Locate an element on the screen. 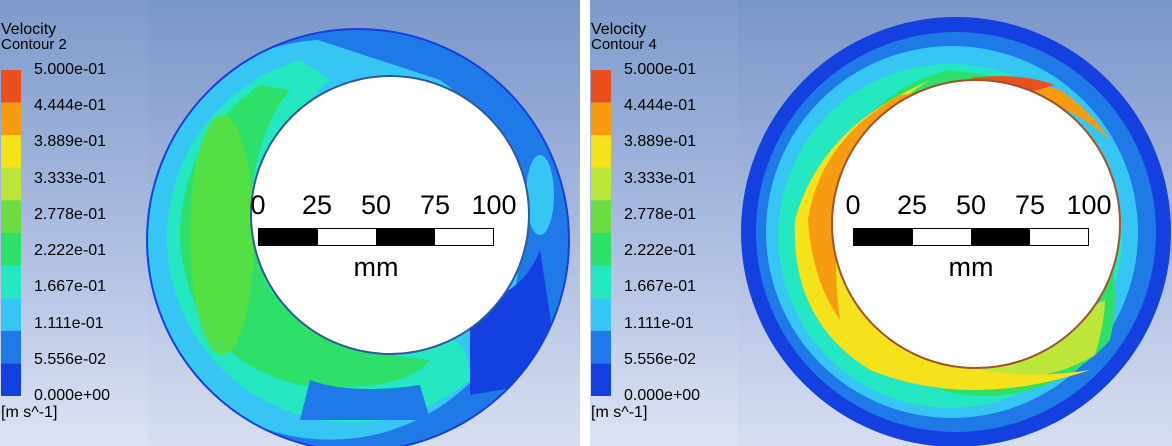  legend-subtitle: Contour 2 is located at coordinates (34, 44).